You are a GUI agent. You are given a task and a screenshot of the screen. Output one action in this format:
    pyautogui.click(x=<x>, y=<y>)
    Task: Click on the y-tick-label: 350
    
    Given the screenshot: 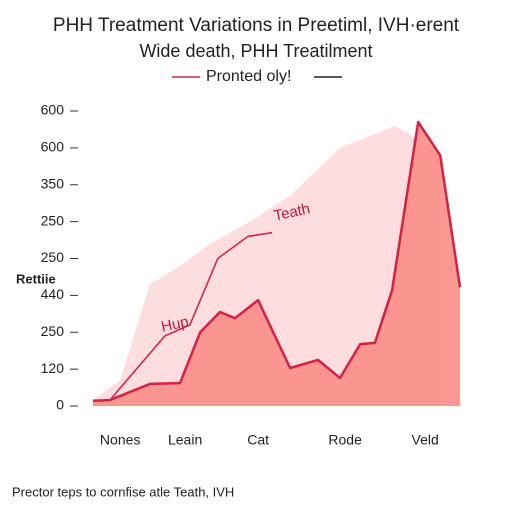 What is the action you would take?
    pyautogui.click(x=53, y=183)
    